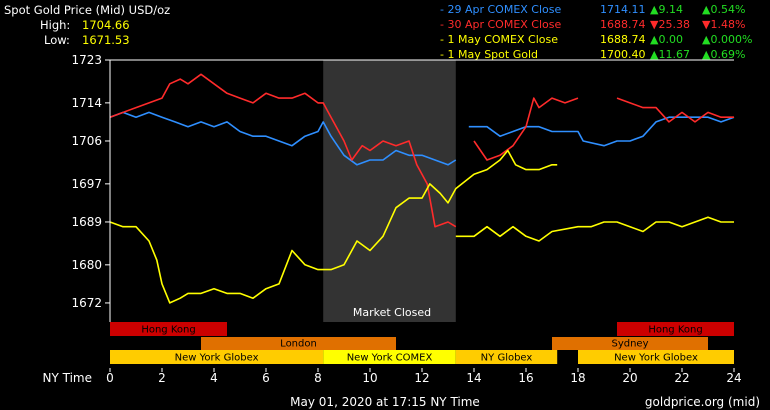  Describe the element at coordinates (86, 265) in the screenshot. I see `y-tick-label: 1680` at that location.